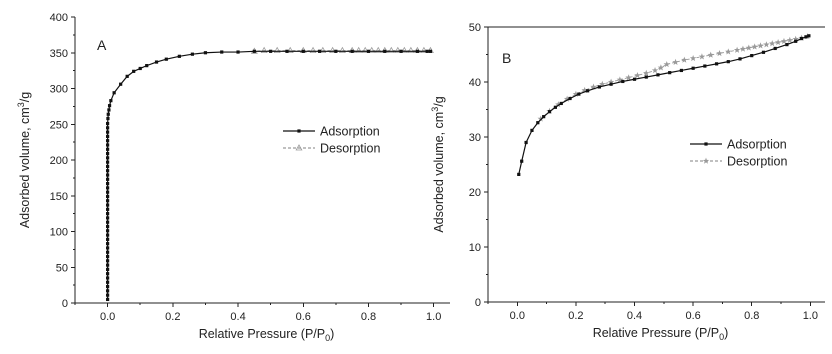 This screenshot has width=832, height=354. I want to click on series-adsorption, so click(664, 105).